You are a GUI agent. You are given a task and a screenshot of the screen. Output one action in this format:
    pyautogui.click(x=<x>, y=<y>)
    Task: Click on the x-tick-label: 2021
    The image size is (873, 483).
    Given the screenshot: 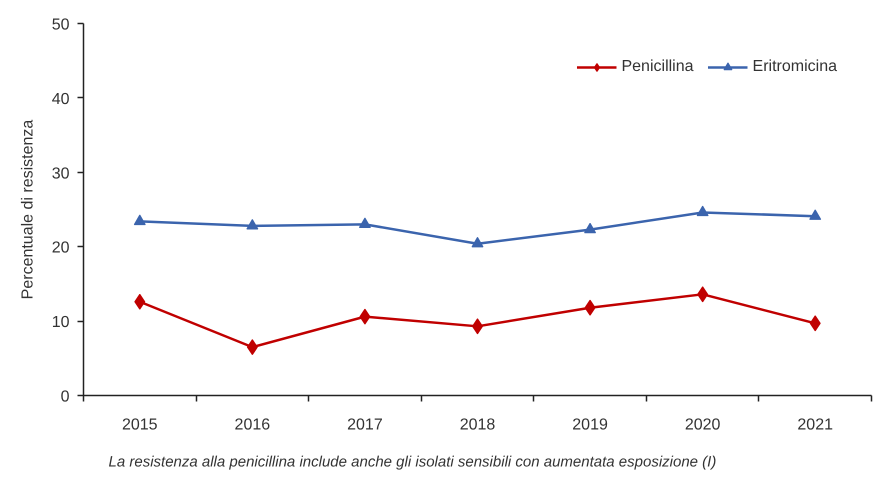 What is the action you would take?
    pyautogui.click(x=815, y=425)
    